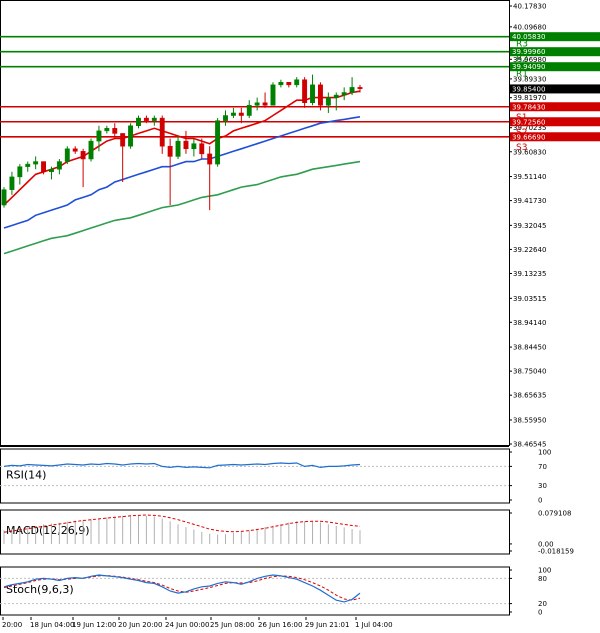 This screenshot has width=600, height=633. I want to click on time-axis-label: 20 Jun 20:00, so click(140, 625).